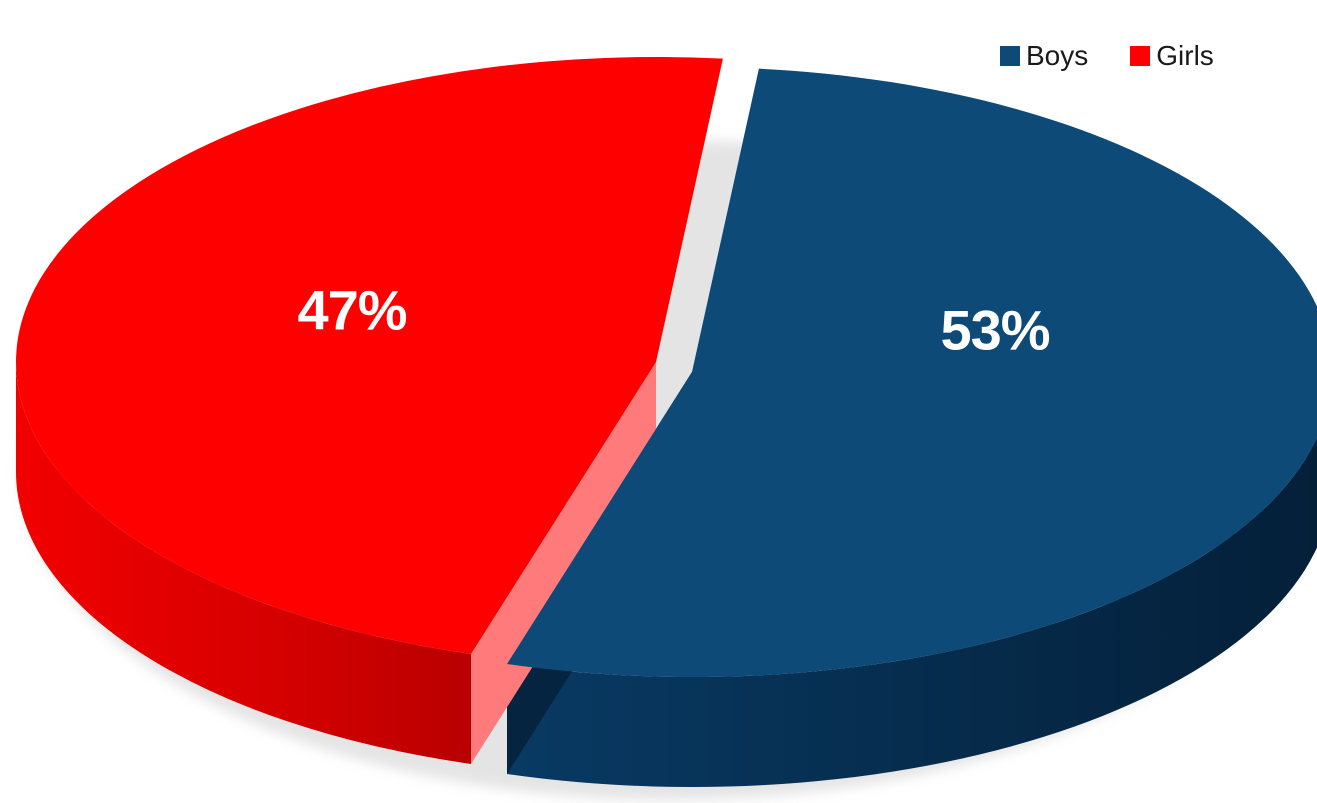 The height and width of the screenshot is (803, 1317). Describe the element at coordinates (1107, 56) in the screenshot. I see `legend: Boys Girls` at that location.